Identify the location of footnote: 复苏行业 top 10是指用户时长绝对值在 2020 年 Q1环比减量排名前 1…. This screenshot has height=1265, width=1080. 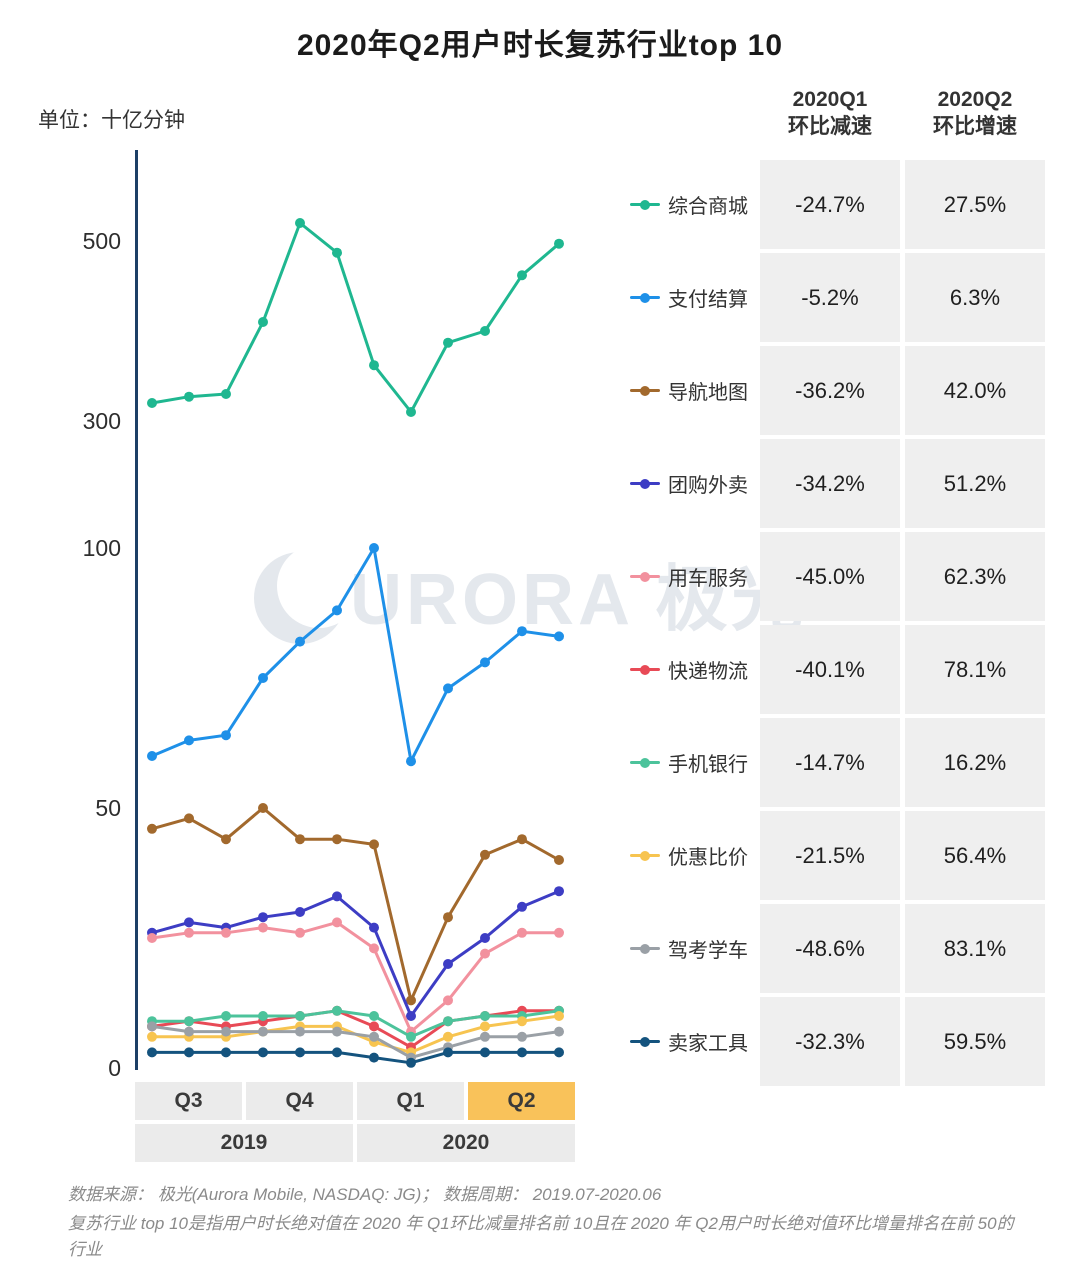
(541, 1237).